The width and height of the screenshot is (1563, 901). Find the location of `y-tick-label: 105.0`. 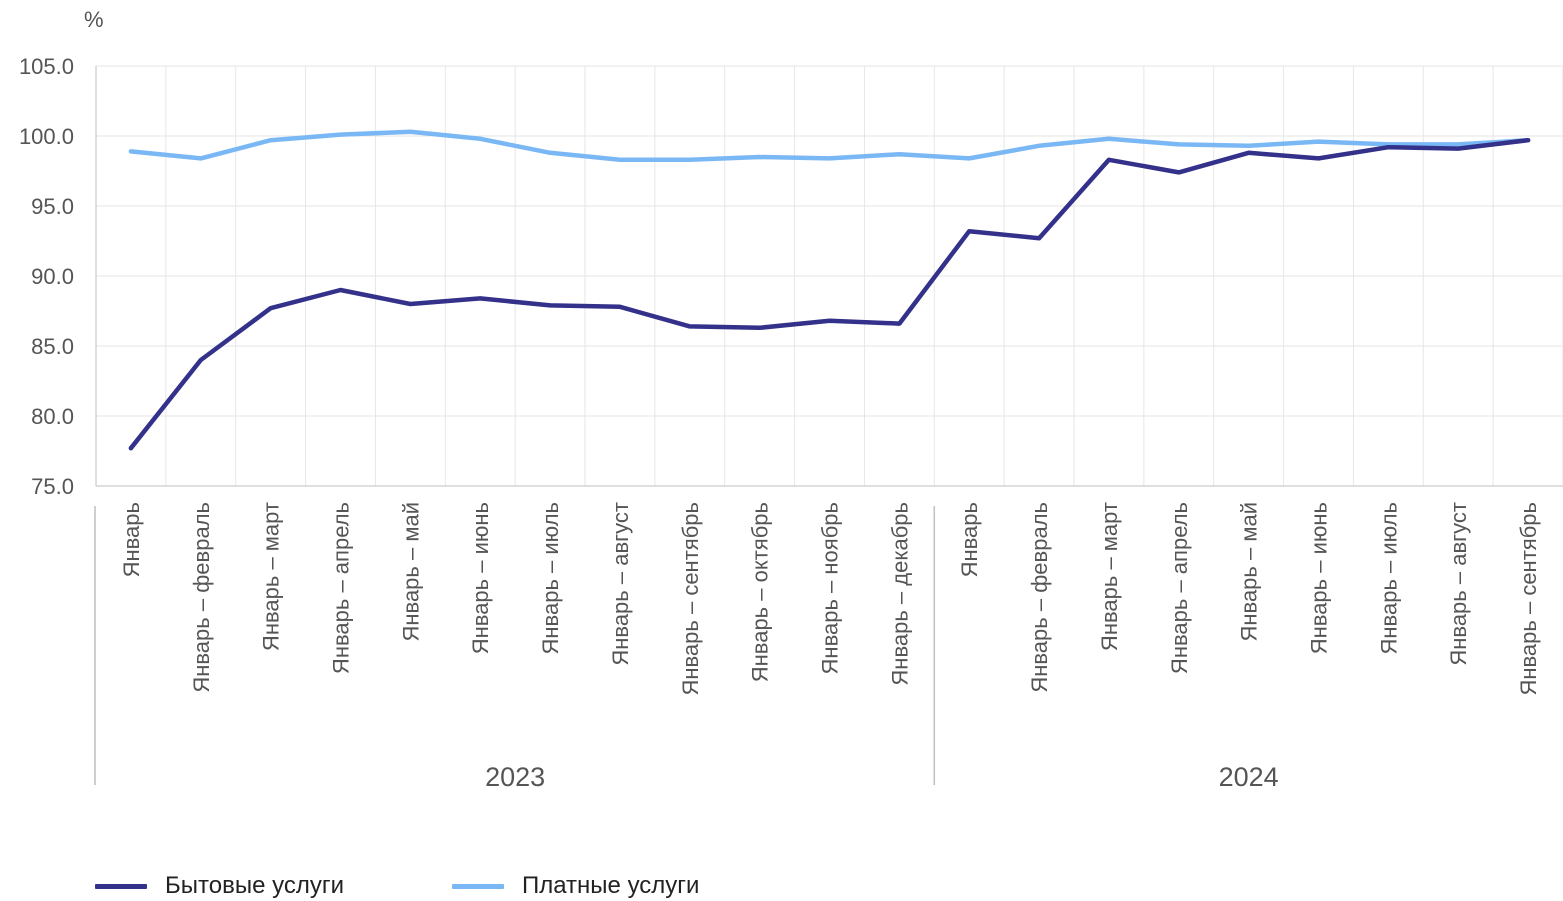

y-tick-label: 105.0 is located at coordinates (46, 66).